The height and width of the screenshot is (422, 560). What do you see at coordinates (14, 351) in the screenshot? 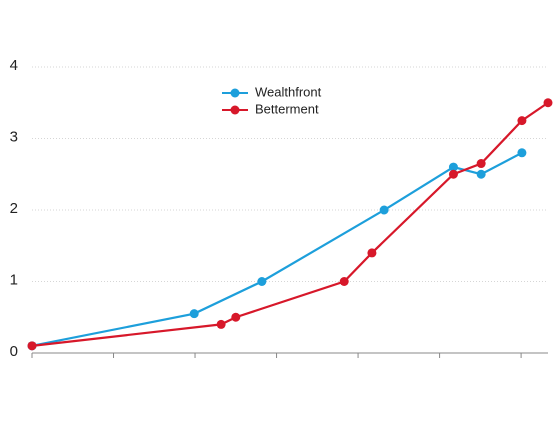
I see `y-tick-label: 0` at bounding box center [14, 351].